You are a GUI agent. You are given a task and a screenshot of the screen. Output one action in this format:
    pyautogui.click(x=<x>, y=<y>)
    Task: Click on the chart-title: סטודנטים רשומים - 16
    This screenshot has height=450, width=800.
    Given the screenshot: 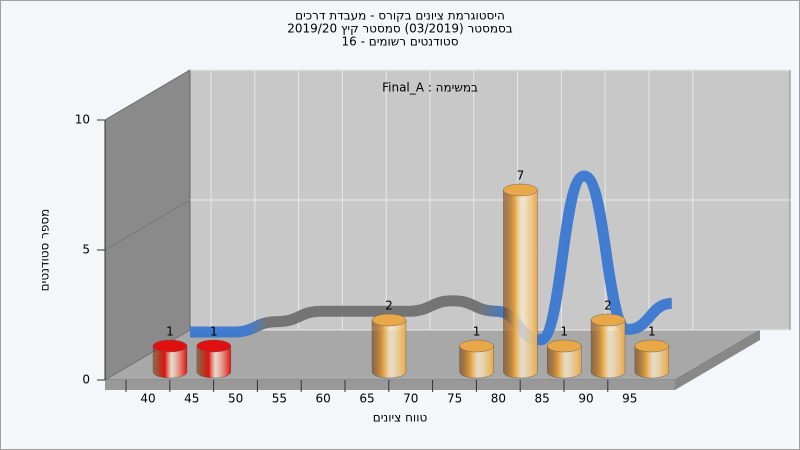 What is the action you would take?
    pyautogui.click(x=399, y=42)
    